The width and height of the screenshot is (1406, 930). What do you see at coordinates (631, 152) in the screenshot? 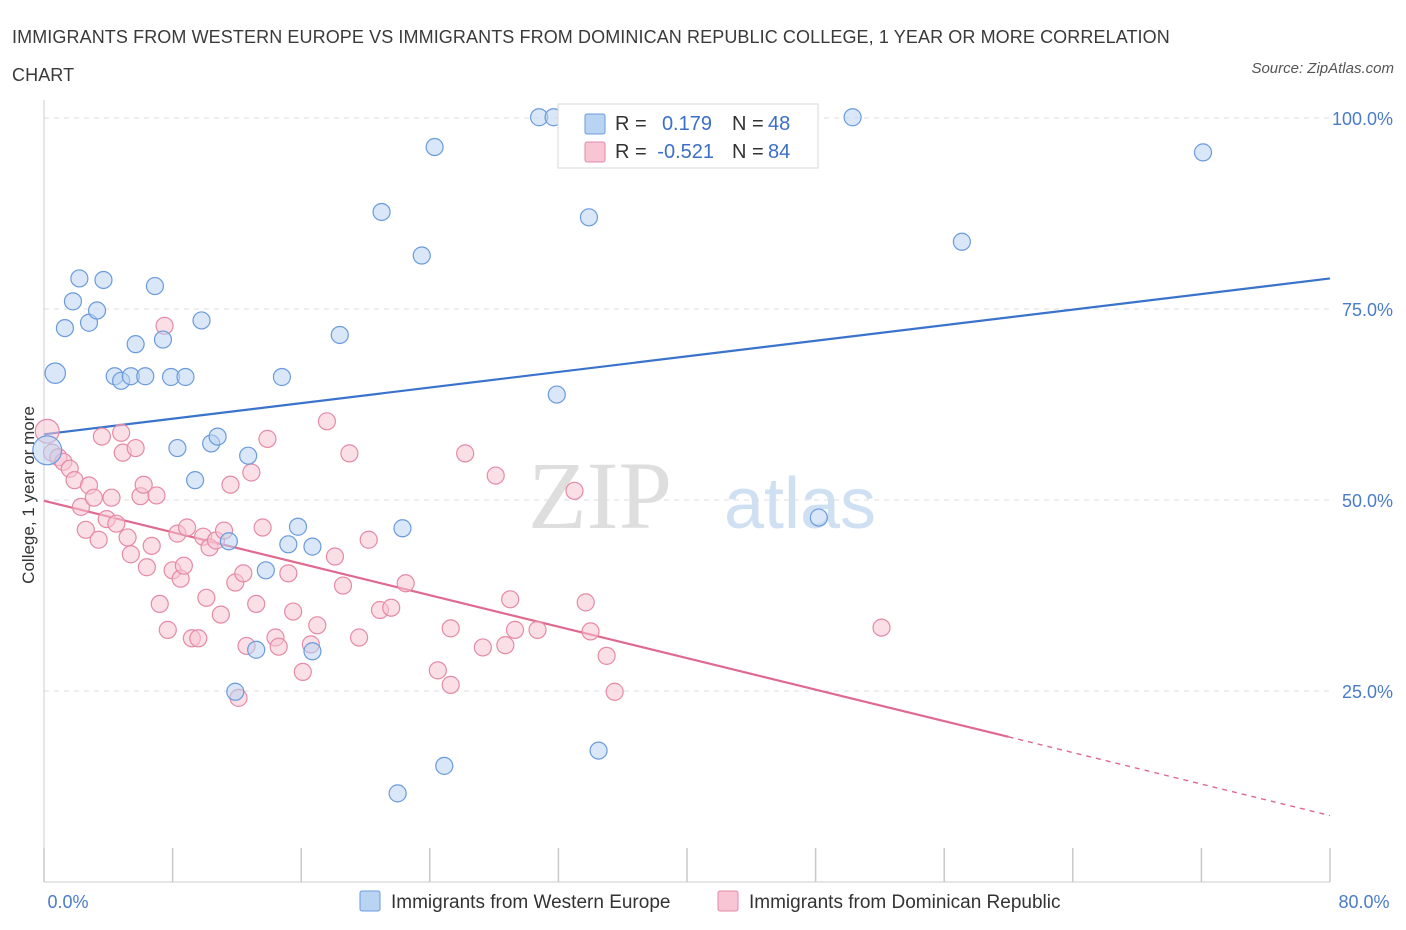
I see `stats-r-label: R =` at bounding box center [631, 152].